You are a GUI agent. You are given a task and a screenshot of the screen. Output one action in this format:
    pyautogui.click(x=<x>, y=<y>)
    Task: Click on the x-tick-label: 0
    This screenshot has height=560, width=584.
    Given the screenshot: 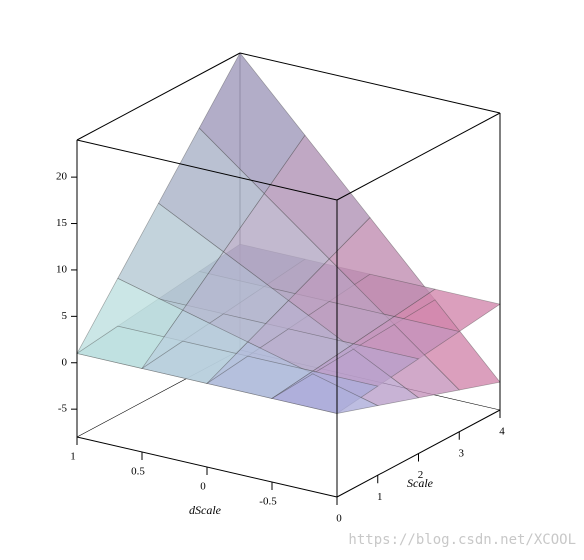 What is the action you would take?
    pyautogui.click(x=203, y=487)
    